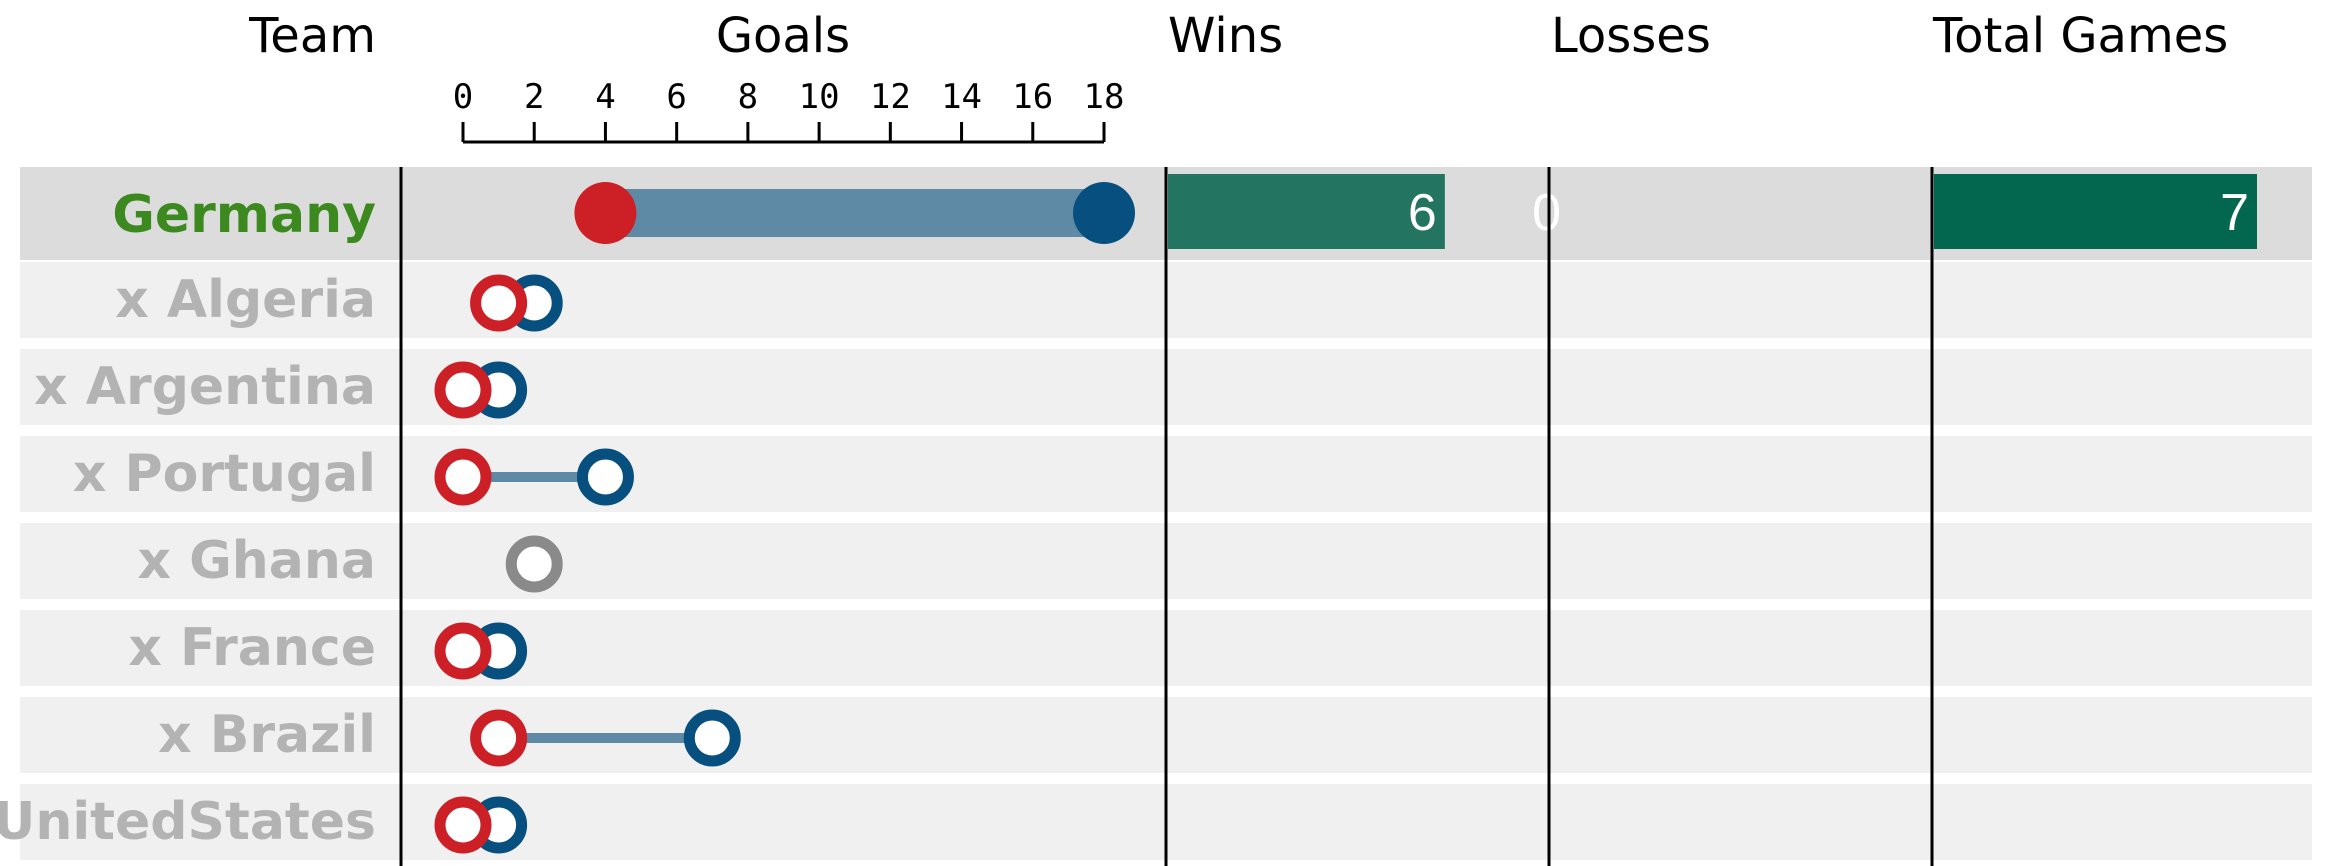  What do you see at coordinates (534, 564) in the screenshot?
I see `match-draw-dot` at bounding box center [534, 564].